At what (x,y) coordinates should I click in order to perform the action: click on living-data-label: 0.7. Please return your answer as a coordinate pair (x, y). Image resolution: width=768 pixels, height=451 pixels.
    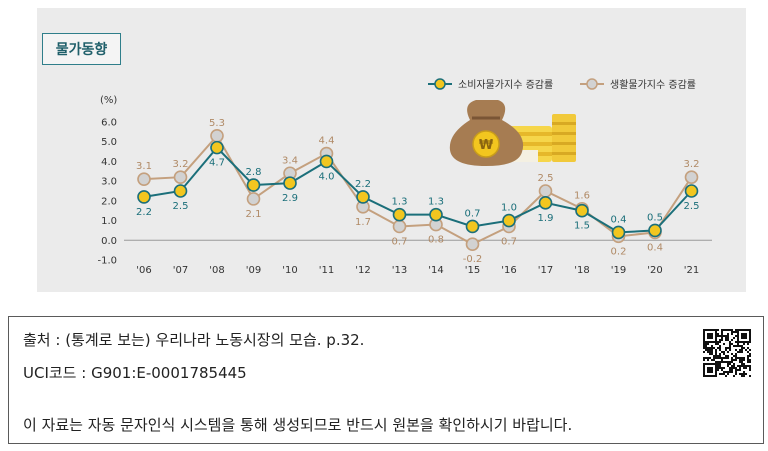
    Looking at the image, I should click on (509, 241).